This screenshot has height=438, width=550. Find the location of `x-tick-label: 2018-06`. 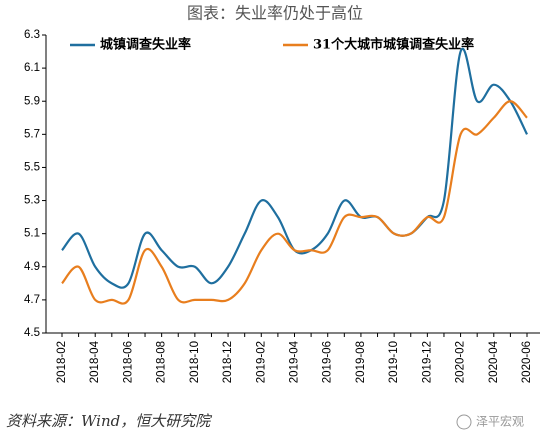

x-tick-label: 2018-06 is located at coordinates (128, 362).